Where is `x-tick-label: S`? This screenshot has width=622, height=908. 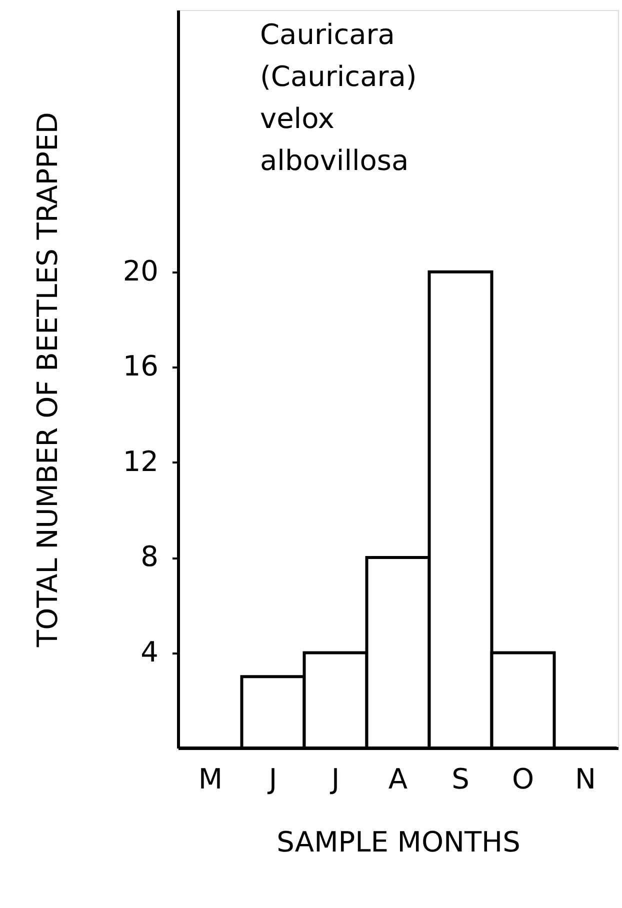 x-tick-label: S is located at coordinates (461, 779).